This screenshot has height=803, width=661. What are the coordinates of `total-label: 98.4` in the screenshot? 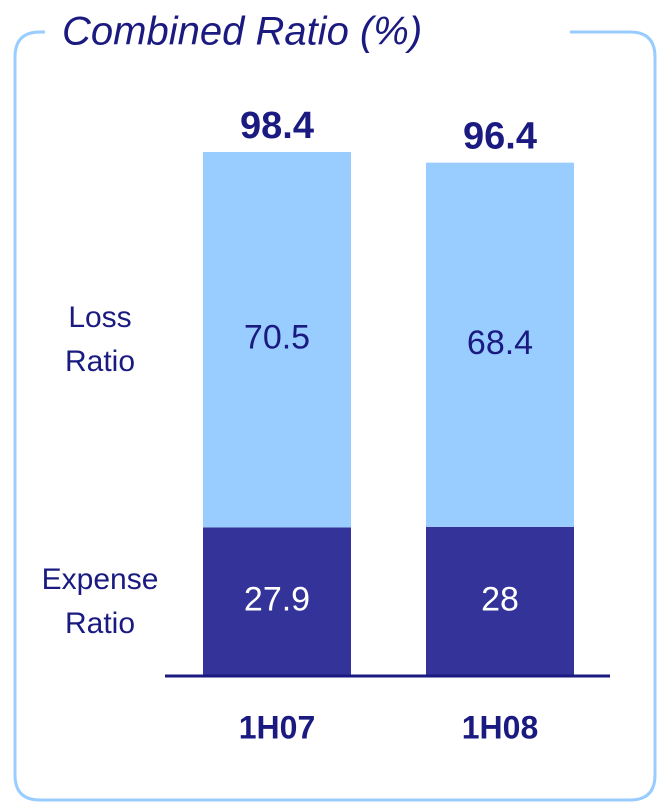 It's located at (277, 126).